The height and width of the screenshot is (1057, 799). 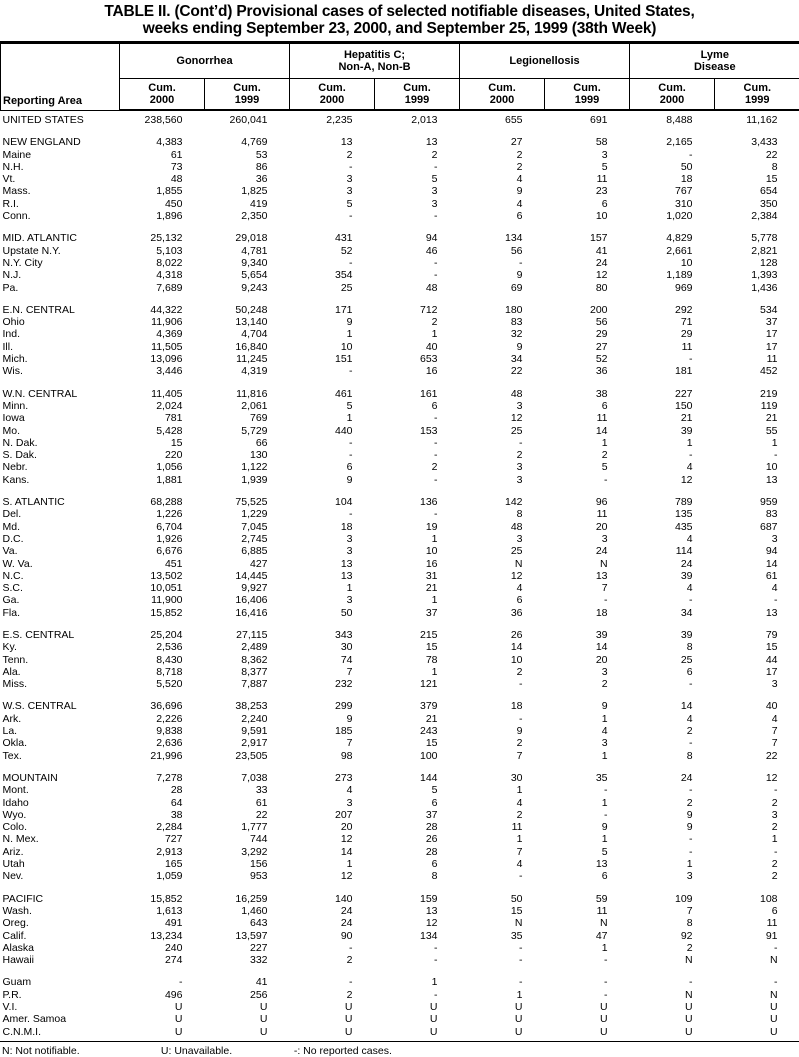 What do you see at coordinates (60, 502) in the screenshot?
I see `row-label: S. ATLANTIC` at bounding box center [60, 502].